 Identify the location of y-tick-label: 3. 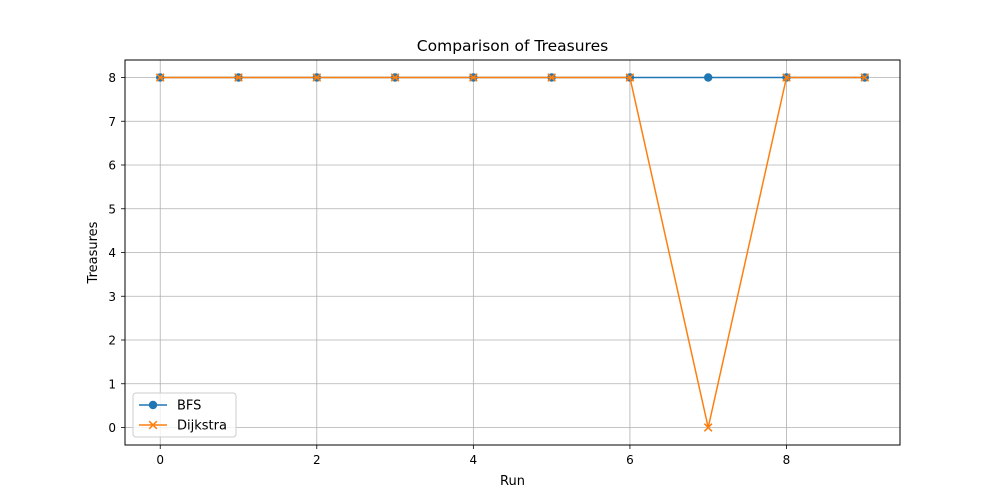
(112, 297).